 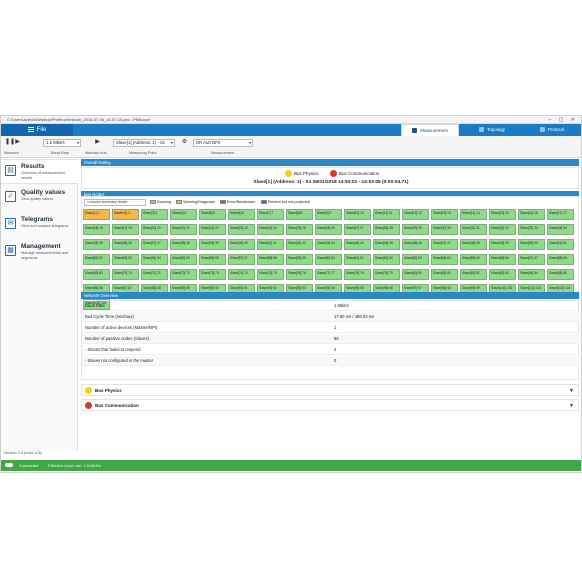 What do you see at coordinates (492, 130) in the screenshot?
I see `tab-topology: Topology` at bounding box center [492, 130].